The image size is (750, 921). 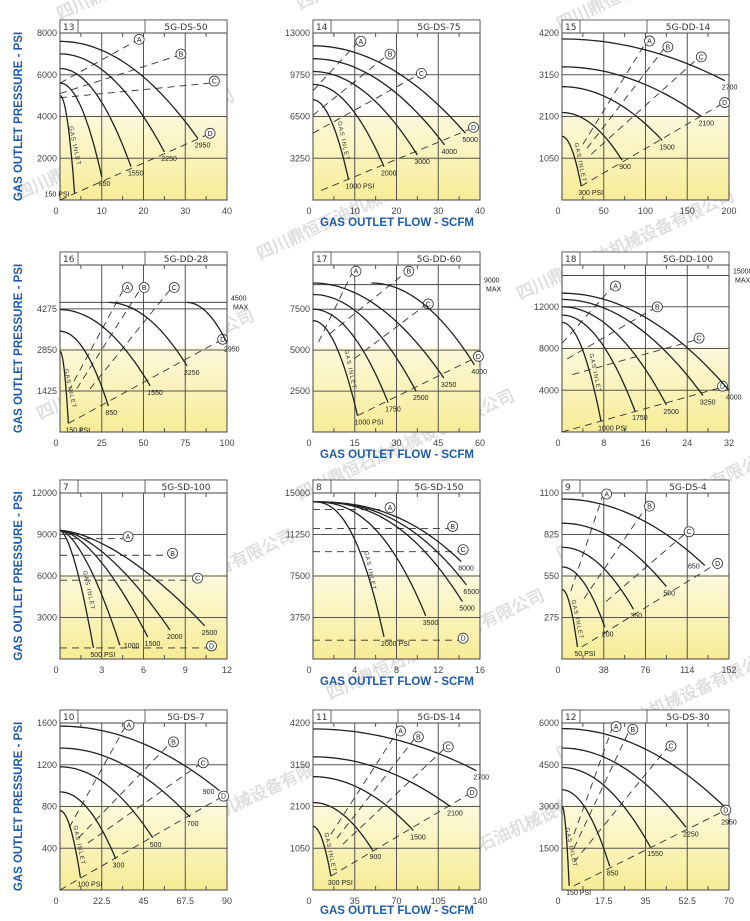 I want to click on y-tick-label: 800, so click(x=49, y=807).